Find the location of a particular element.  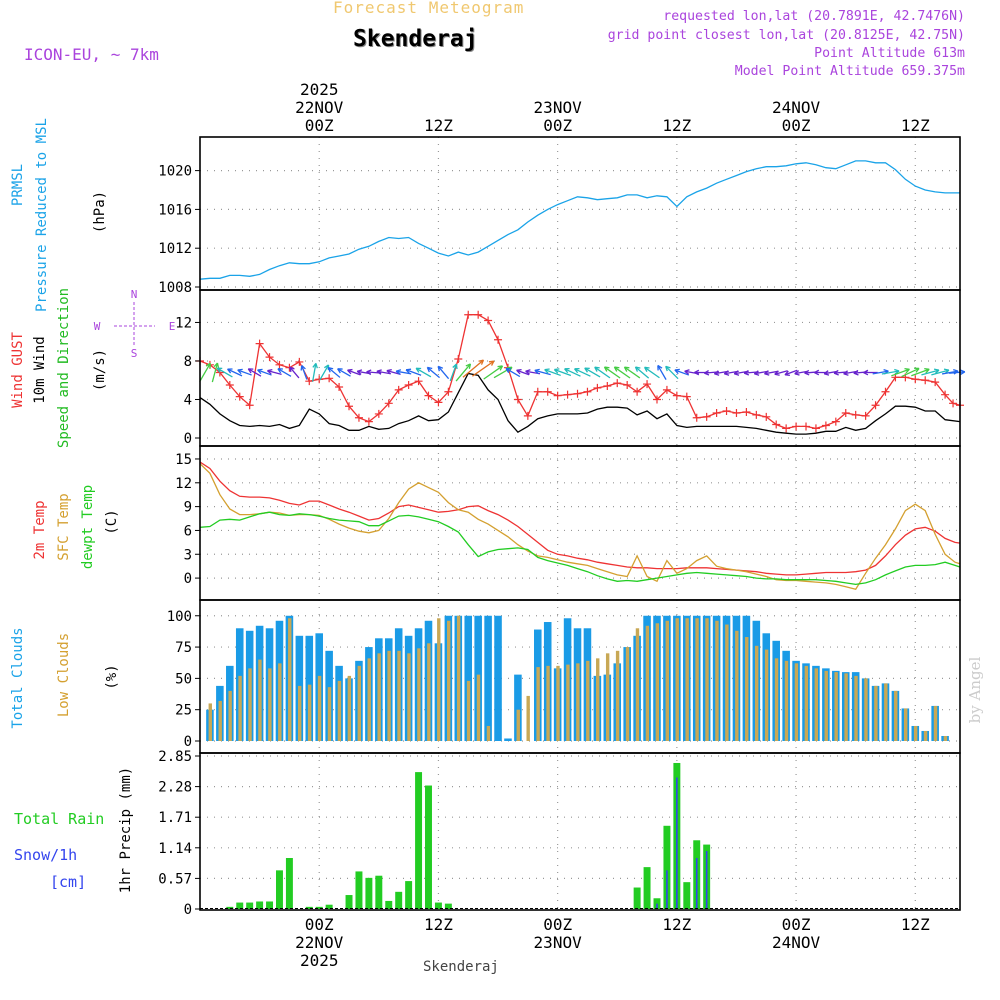

snow-bar is located at coordinates (706, 880).